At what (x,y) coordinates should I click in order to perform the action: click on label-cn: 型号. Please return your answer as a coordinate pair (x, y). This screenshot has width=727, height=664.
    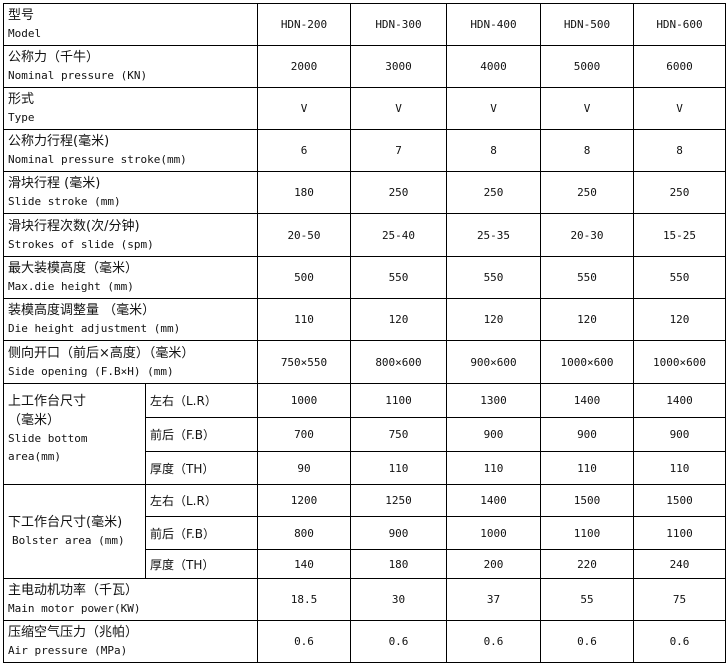
    Looking at the image, I should click on (21, 15).